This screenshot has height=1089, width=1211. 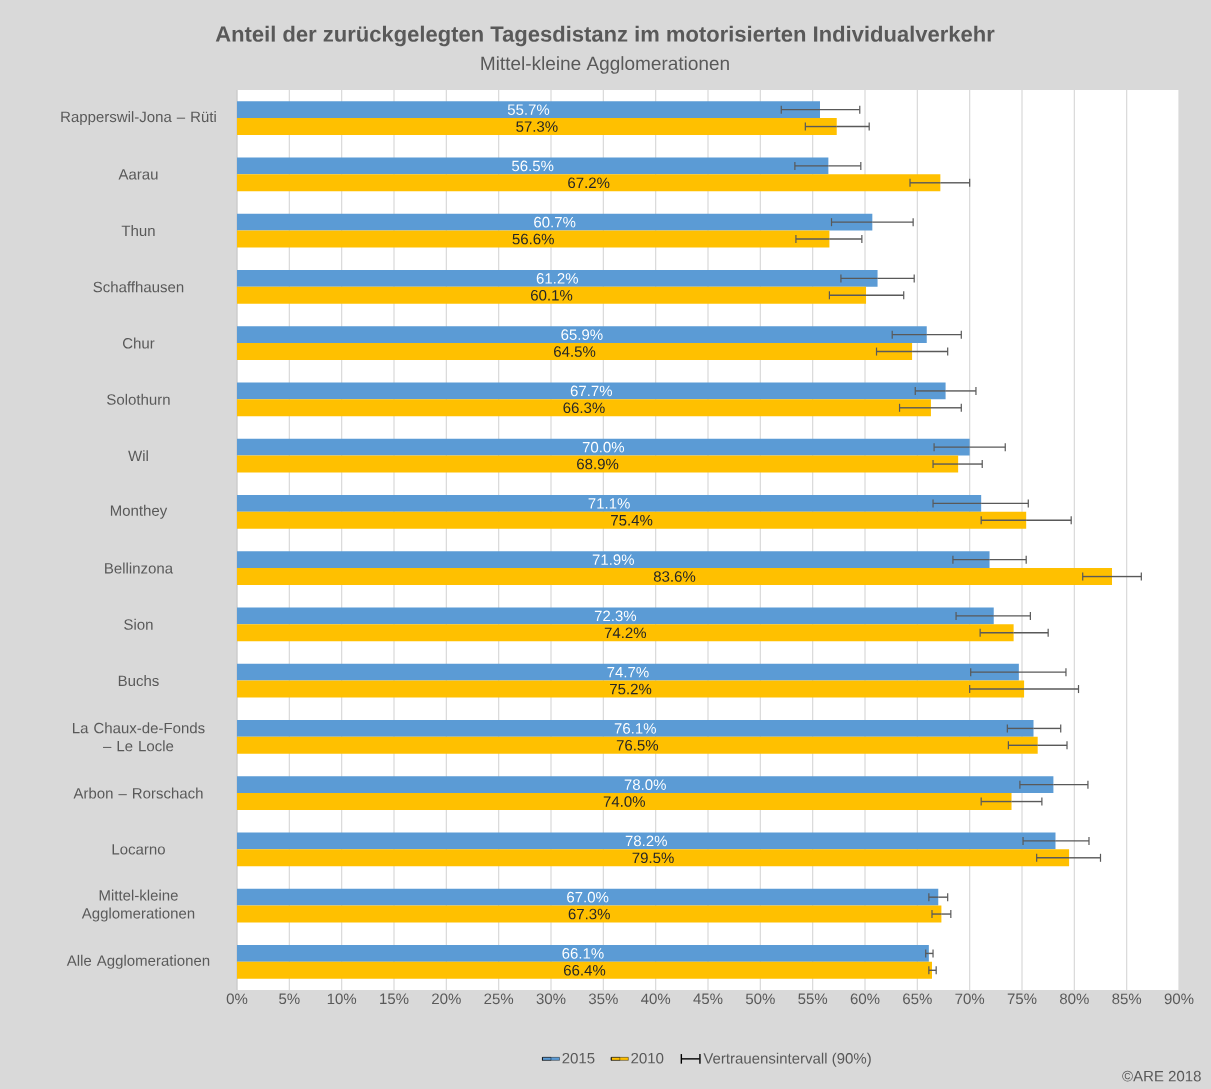 What do you see at coordinates (708, 999) in the screenshot?
I see `x-tick-label: 45%` at bounding box center [708, 999].